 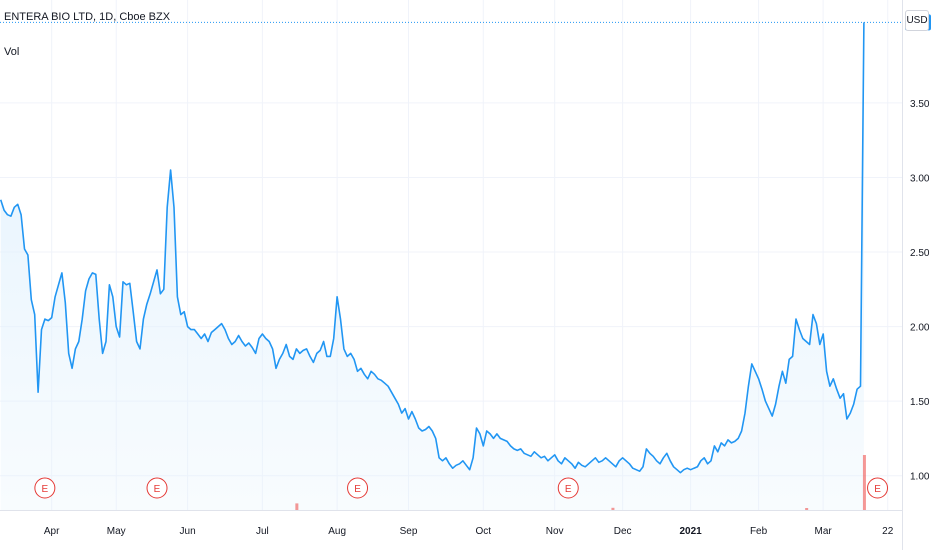 What do you see at coordinates (920, 328) in the screenshot?
I see `y-tick-label: 2.00` at bounding box center [920, 328].